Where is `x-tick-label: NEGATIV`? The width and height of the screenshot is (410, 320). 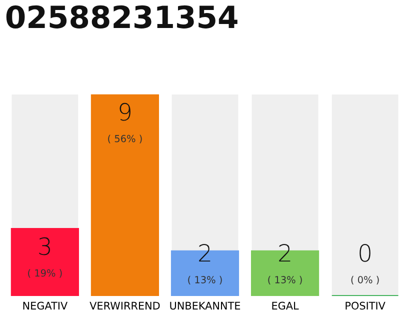 x-tick-label: NEGATIV is located at coordinates (45, 306).